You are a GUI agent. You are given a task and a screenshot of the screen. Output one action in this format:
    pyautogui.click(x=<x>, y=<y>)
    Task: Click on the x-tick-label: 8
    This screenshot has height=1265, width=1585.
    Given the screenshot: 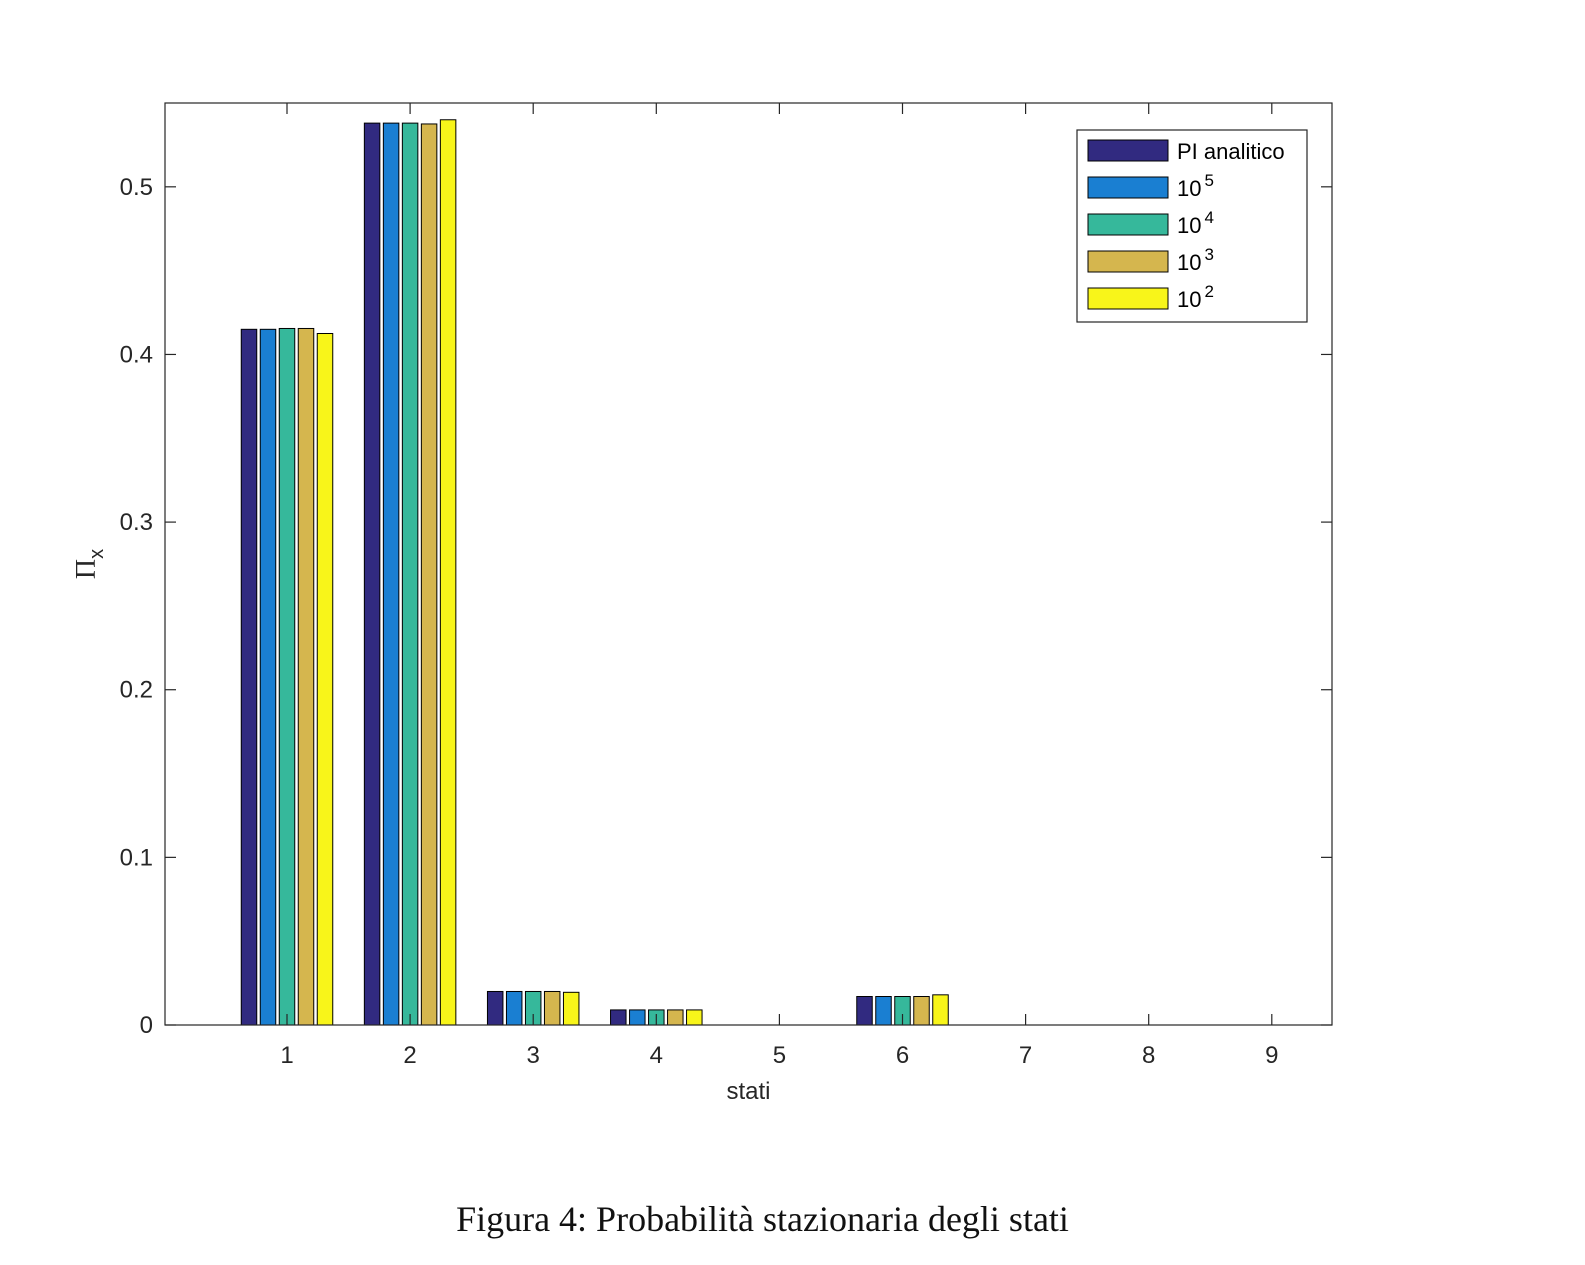 What is the action you would take?
    pyautogui.click(x=1148, y=1055)
    